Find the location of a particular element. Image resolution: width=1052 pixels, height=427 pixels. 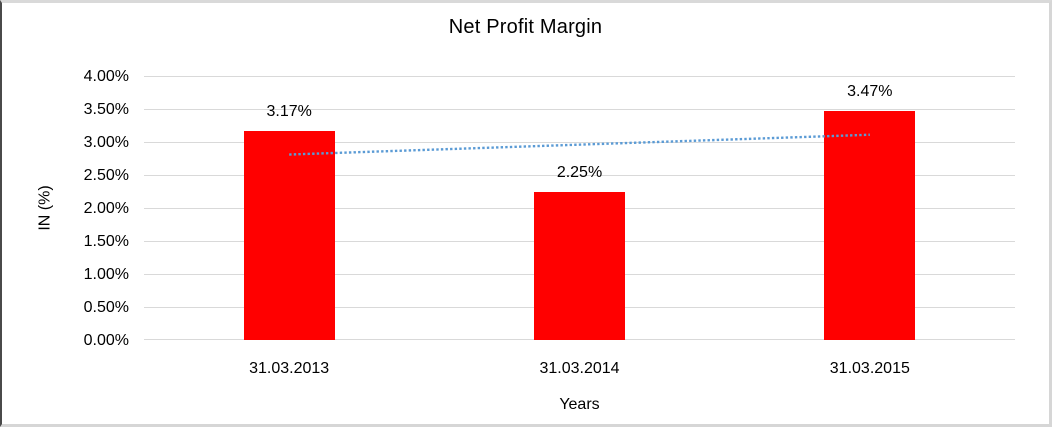

bar-value-label: 2.25% is located at coordinates (579, 172).